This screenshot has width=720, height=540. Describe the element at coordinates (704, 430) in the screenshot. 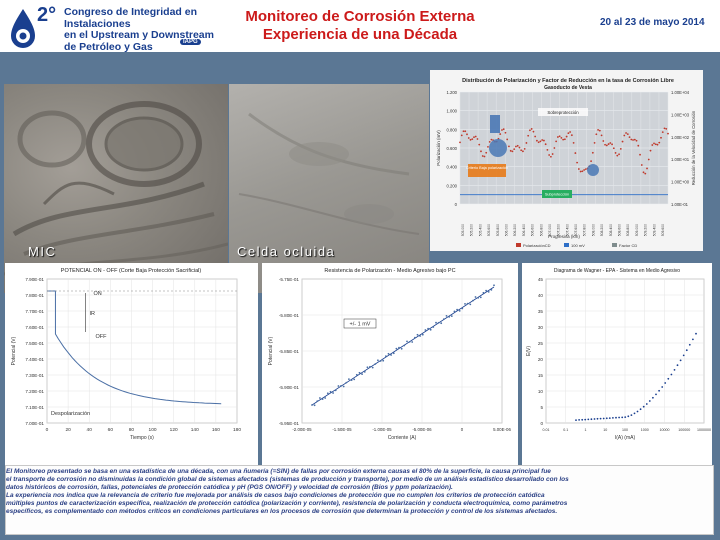

I see `x-tick-label: 1000000` at that location.